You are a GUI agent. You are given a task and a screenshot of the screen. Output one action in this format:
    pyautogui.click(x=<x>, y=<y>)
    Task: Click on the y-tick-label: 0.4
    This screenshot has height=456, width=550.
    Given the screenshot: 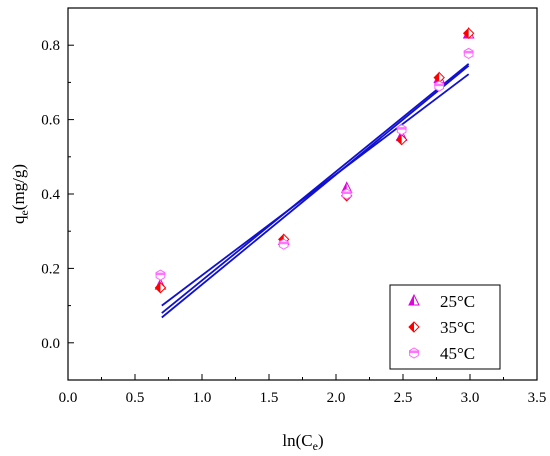 What is the action you would take?
    pyautogui.click(x=50, y=195)
    